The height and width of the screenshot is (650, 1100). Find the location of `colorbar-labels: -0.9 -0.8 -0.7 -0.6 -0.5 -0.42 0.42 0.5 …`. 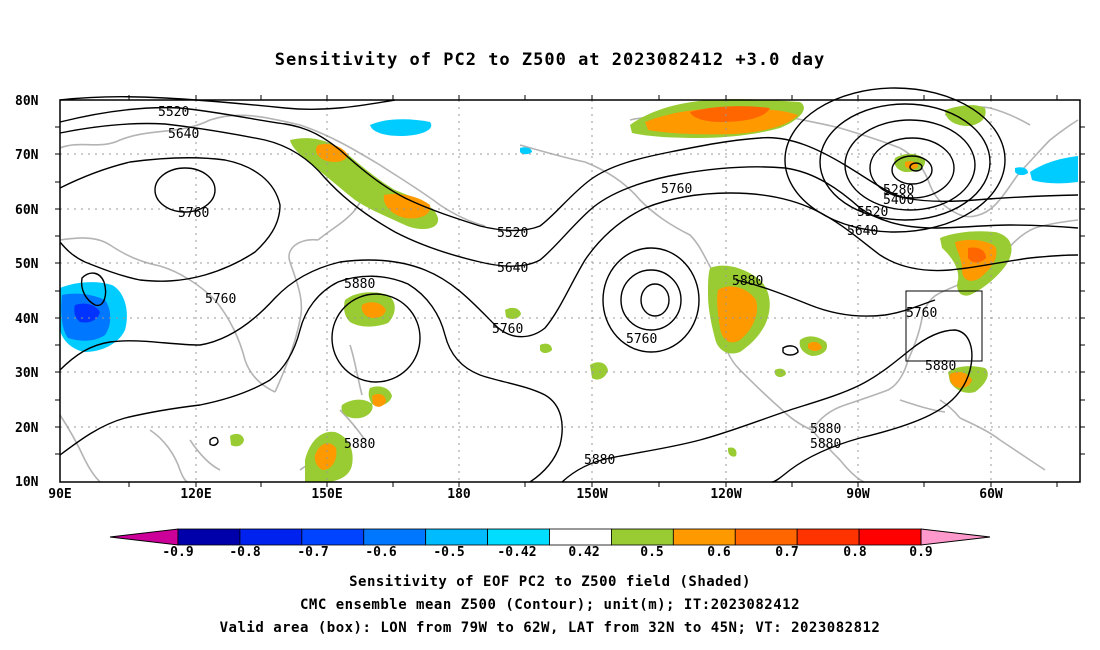

colorbar-labels: -0.9 -0.8 -0.7 -0.6 -0.5 -0.42 0.42 0.5 … is located at coordinates (547, 552).